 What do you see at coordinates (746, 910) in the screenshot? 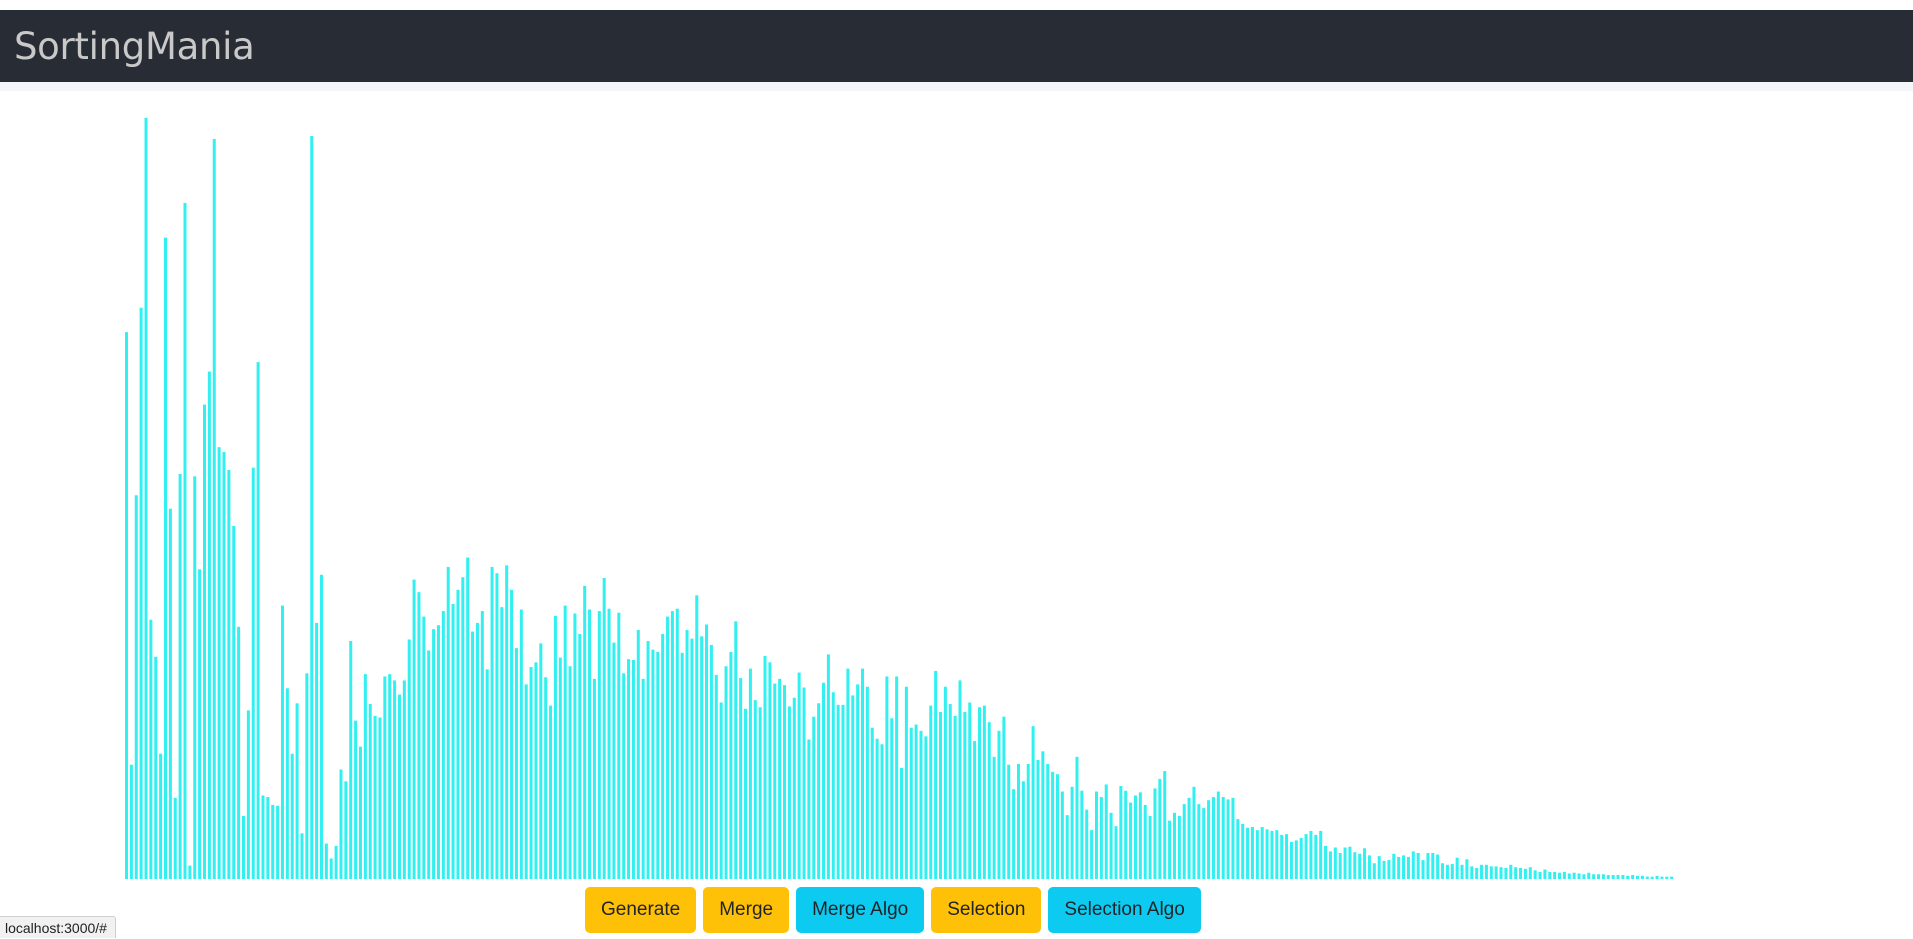
I see `merge-button: Merge` at bounding box center [746, 910].